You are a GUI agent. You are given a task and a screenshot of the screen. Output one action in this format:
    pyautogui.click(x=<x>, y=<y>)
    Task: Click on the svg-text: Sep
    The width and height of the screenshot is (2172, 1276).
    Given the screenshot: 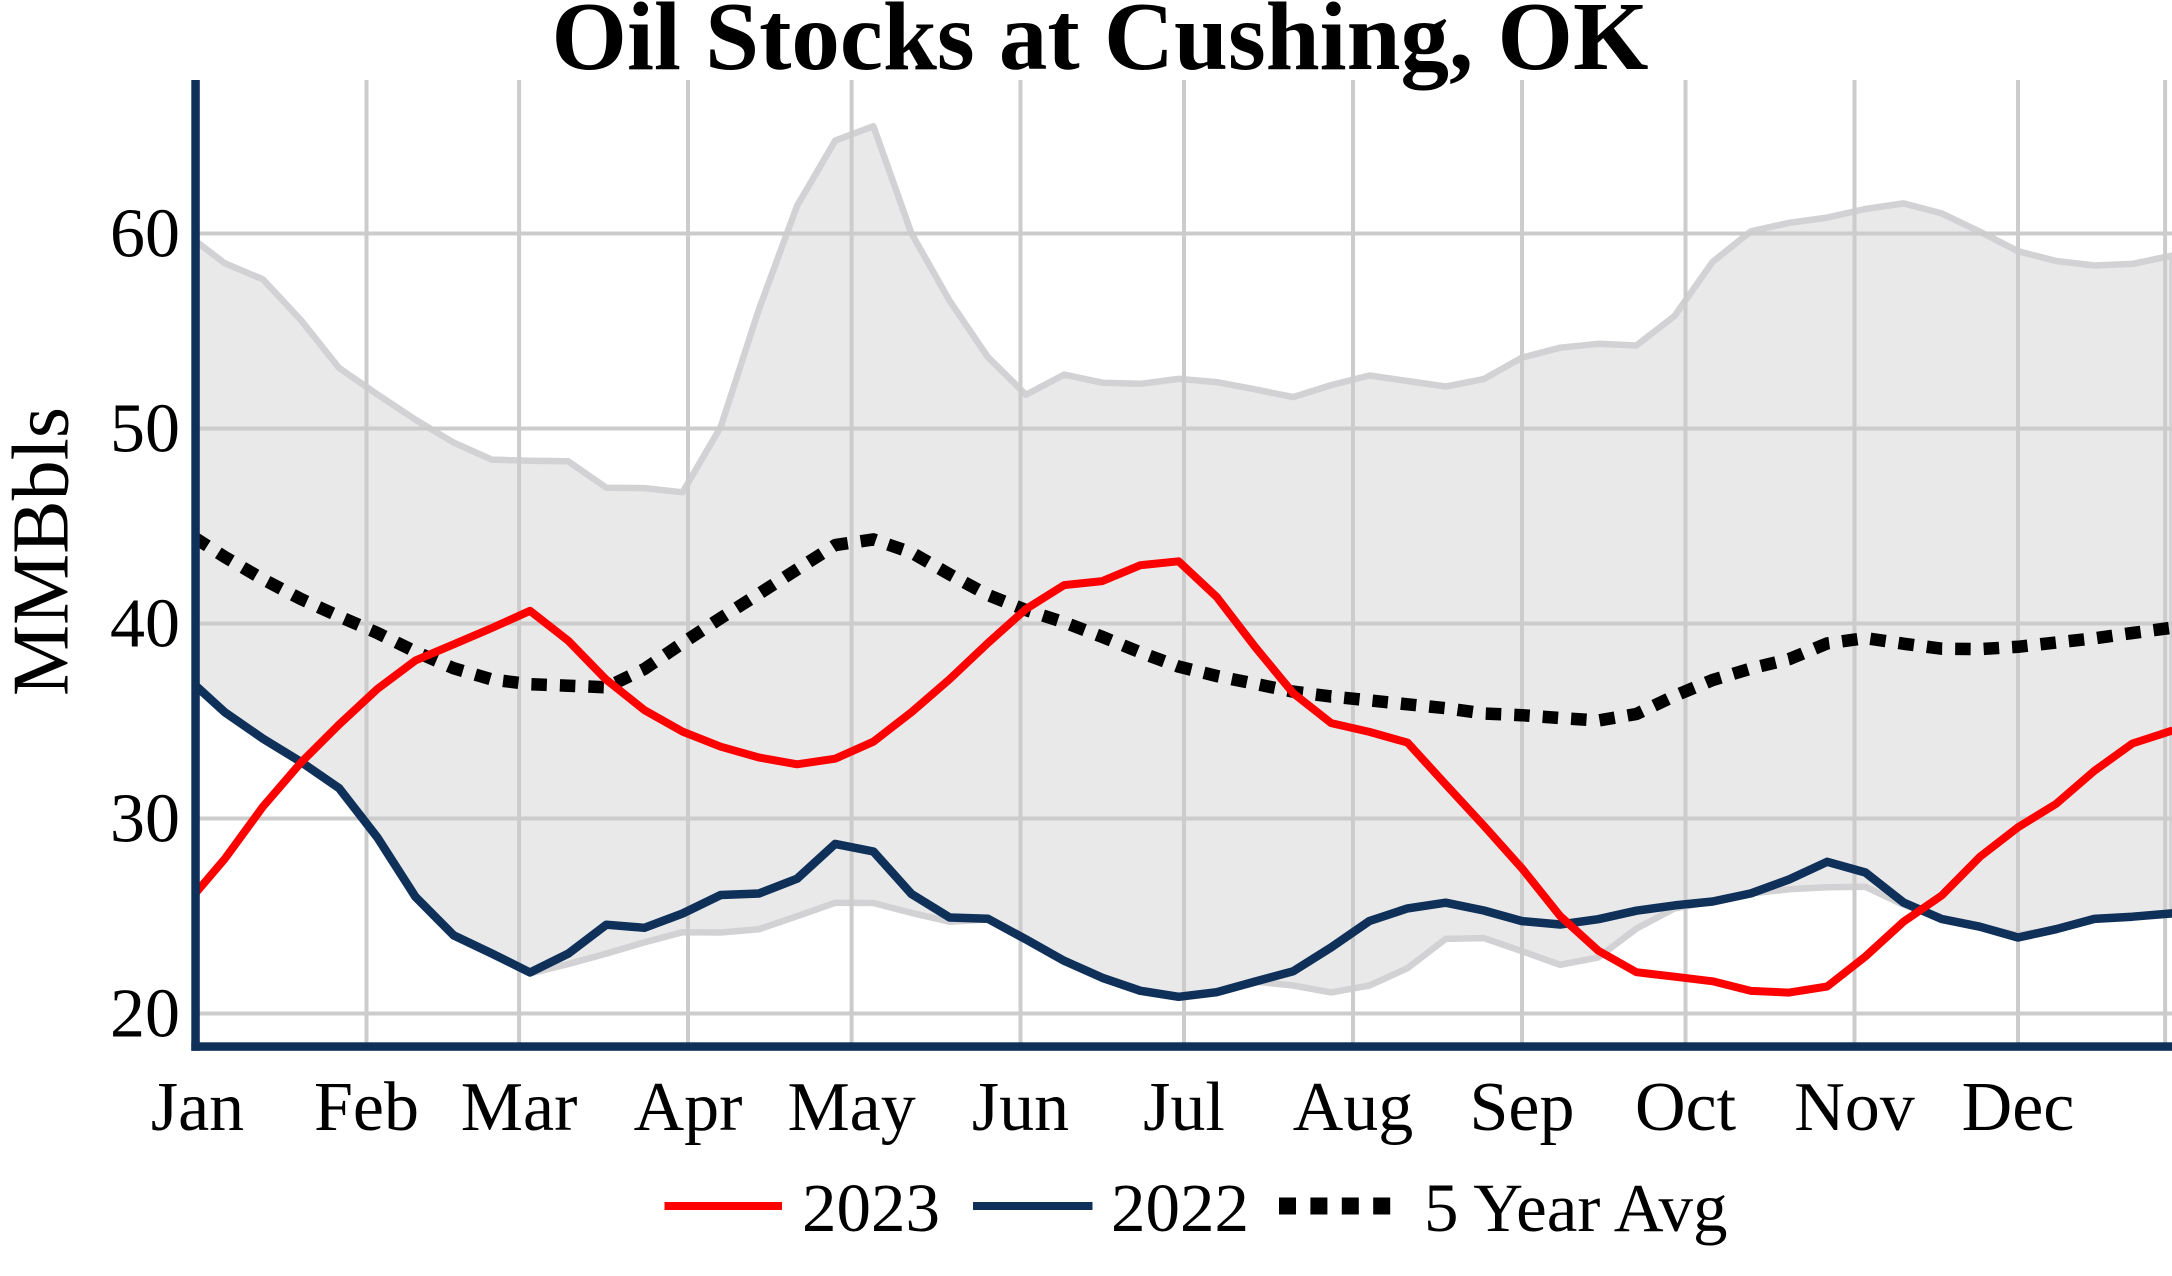 What is the action you would take?
    pyautogui.click(x=1522, y=1107)
    